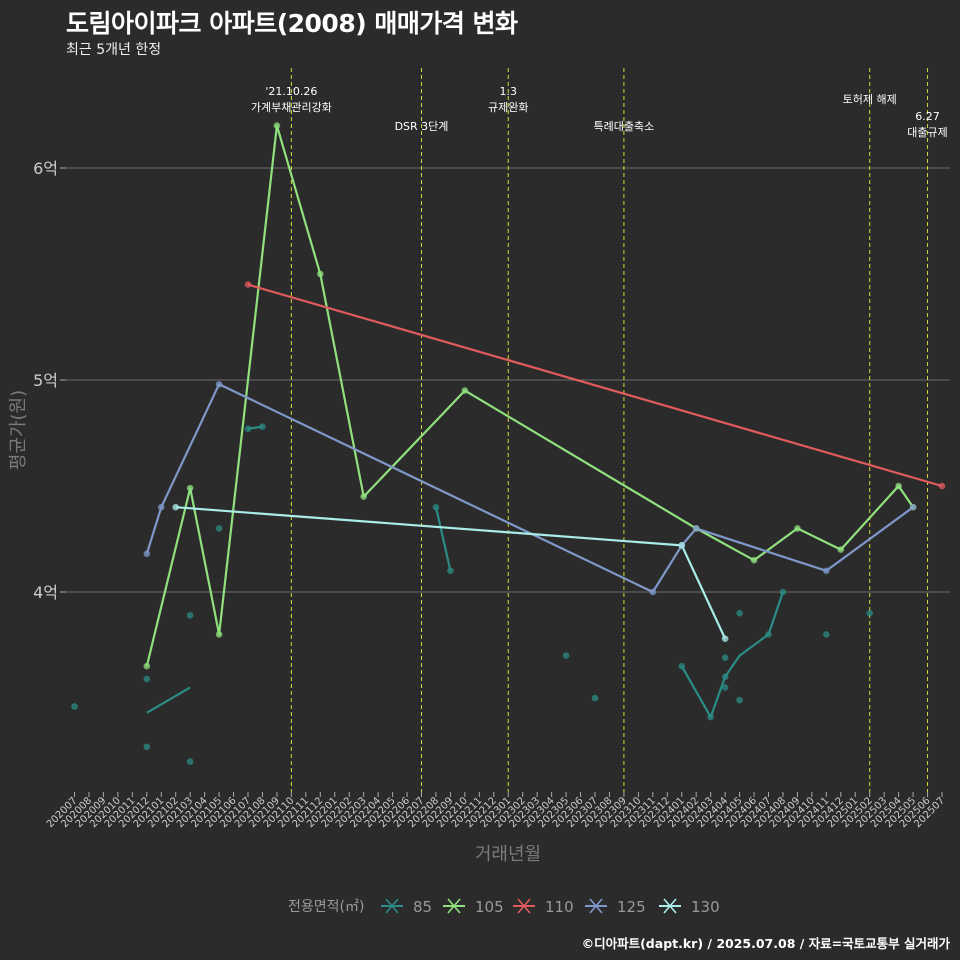  Describe the element at coordinates (927, 132) in the screenshot. I see `policy-annotation-label: 대출규제` at that location.